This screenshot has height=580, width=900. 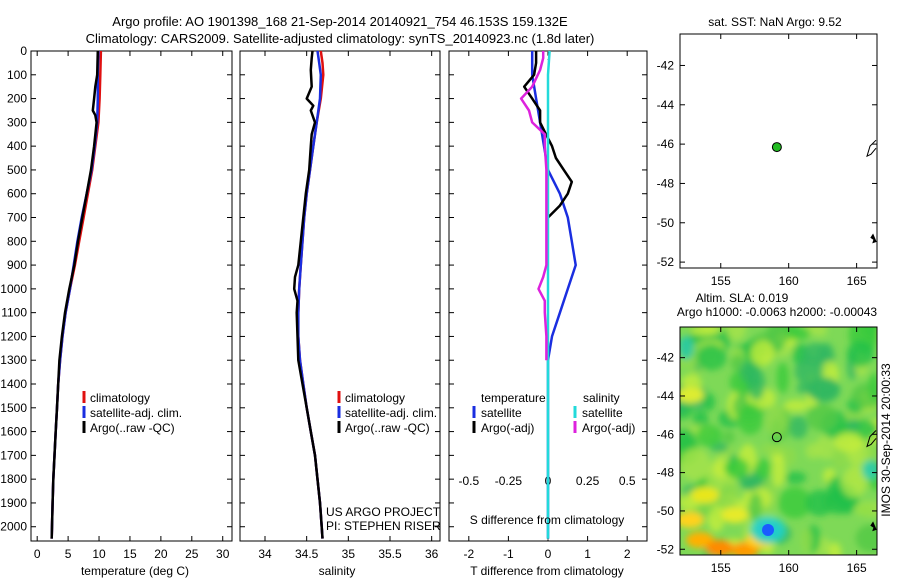 I want to click on y-tick-label: 100, so click(x=17, y=75).